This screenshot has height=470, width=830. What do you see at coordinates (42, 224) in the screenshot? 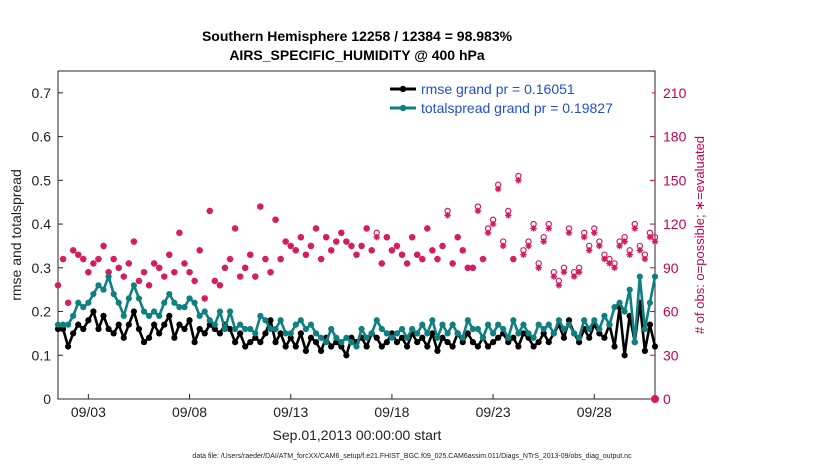
I see `left-tick-label: 0.4` at bounding box center [42, 224].